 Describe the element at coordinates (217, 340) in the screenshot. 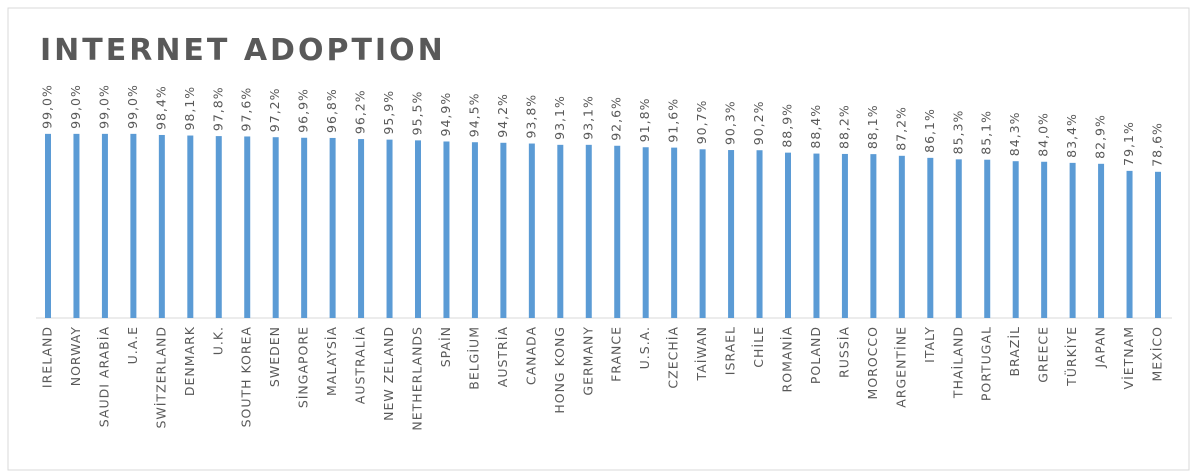

I see `x-tick-label: U.K.` at that location.